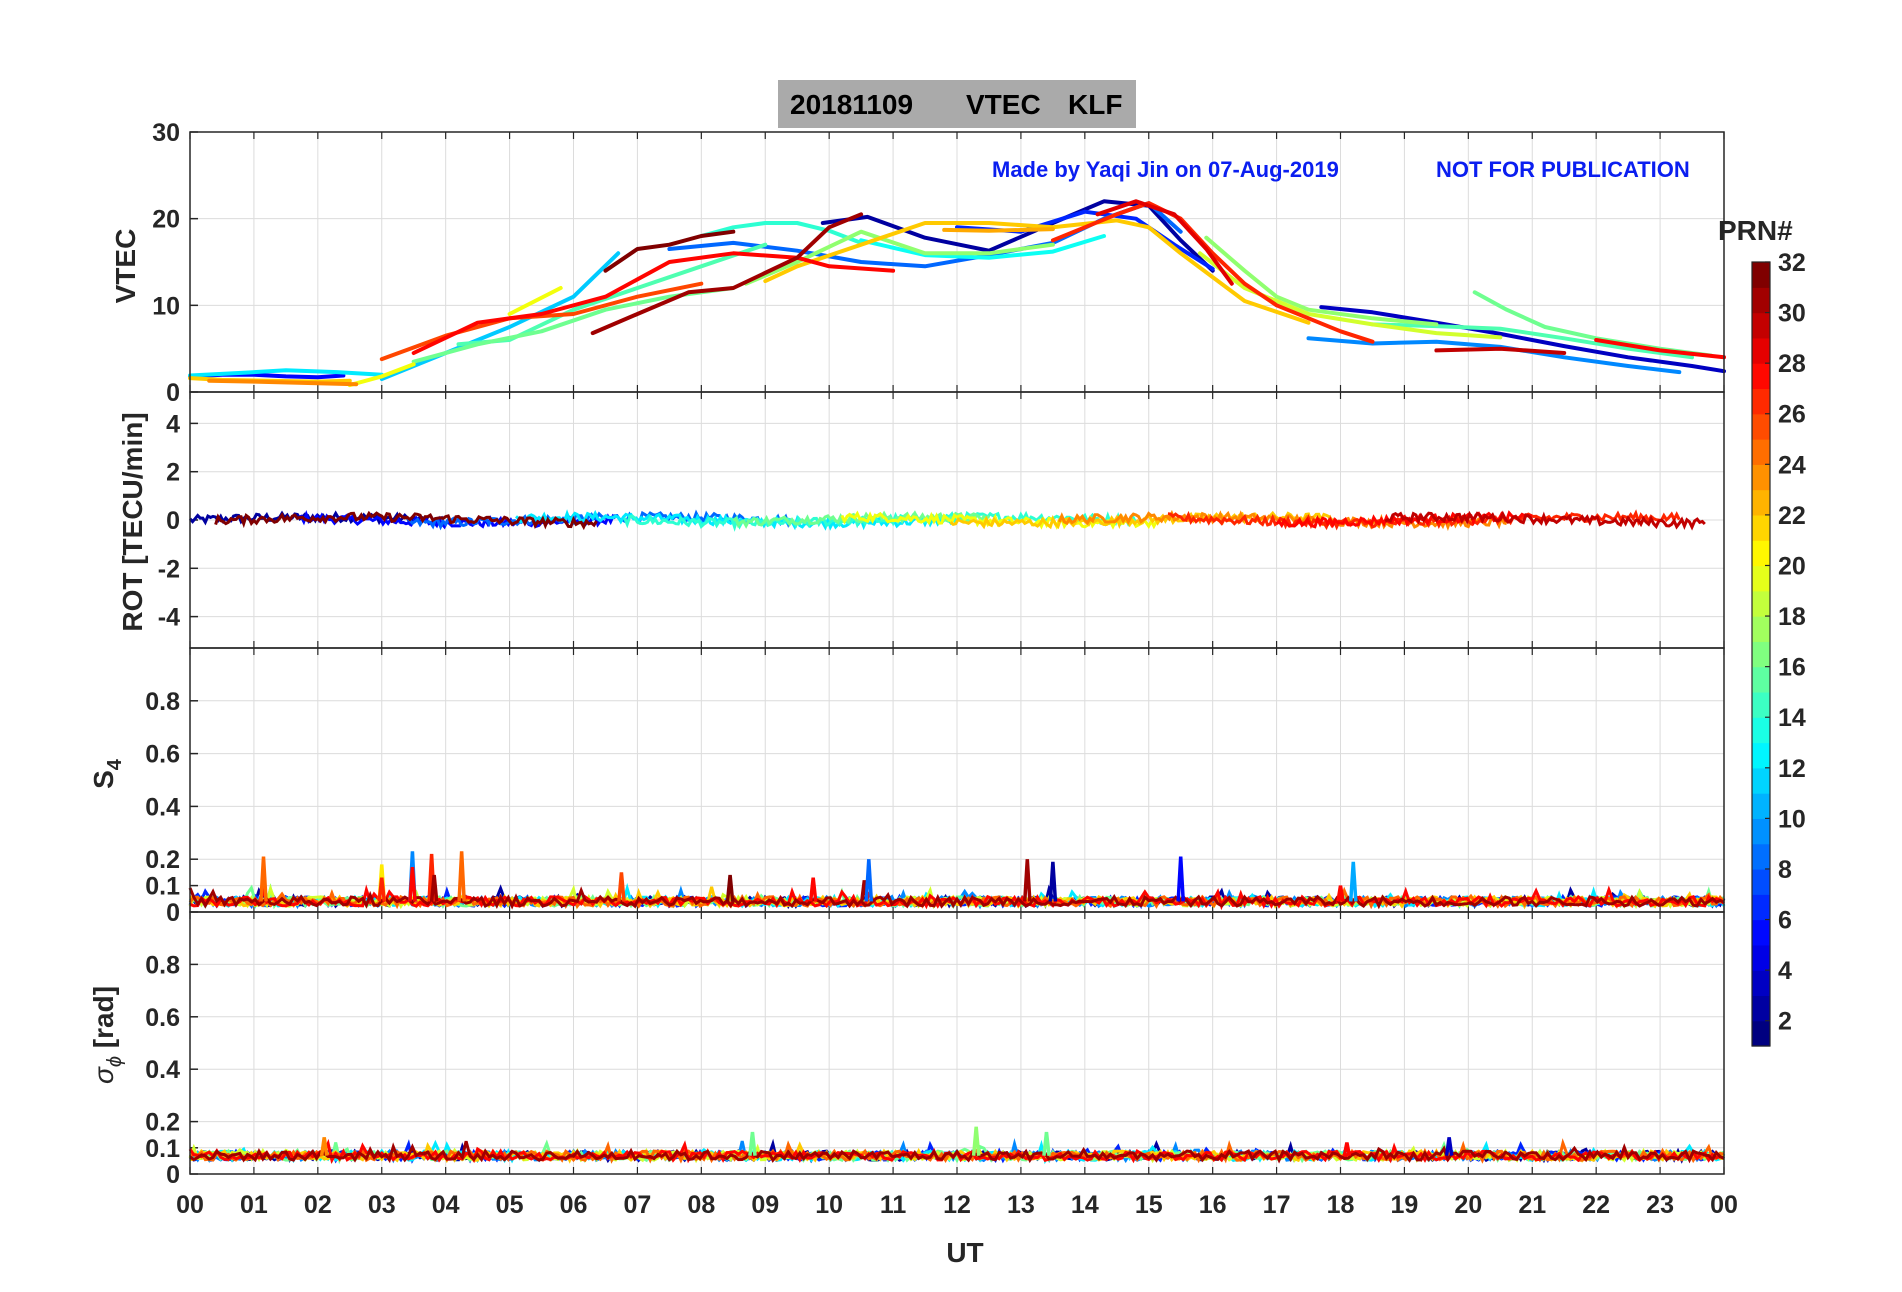 Image resolution: width=1902 pixels, height=1292 pixels. Describe the element at coordinates (1468, 1205) in the screenshot. I see `x-tick-label: 20` at that location.